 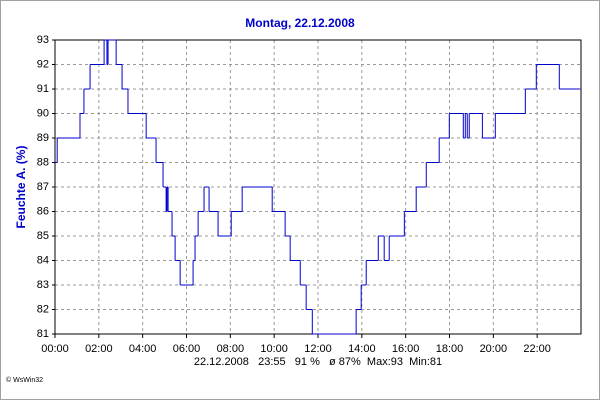 What do you see at coordinates (43, 236) in the screenshot?
I see `y-tick-label: 85` at bounding box center [43, 236].